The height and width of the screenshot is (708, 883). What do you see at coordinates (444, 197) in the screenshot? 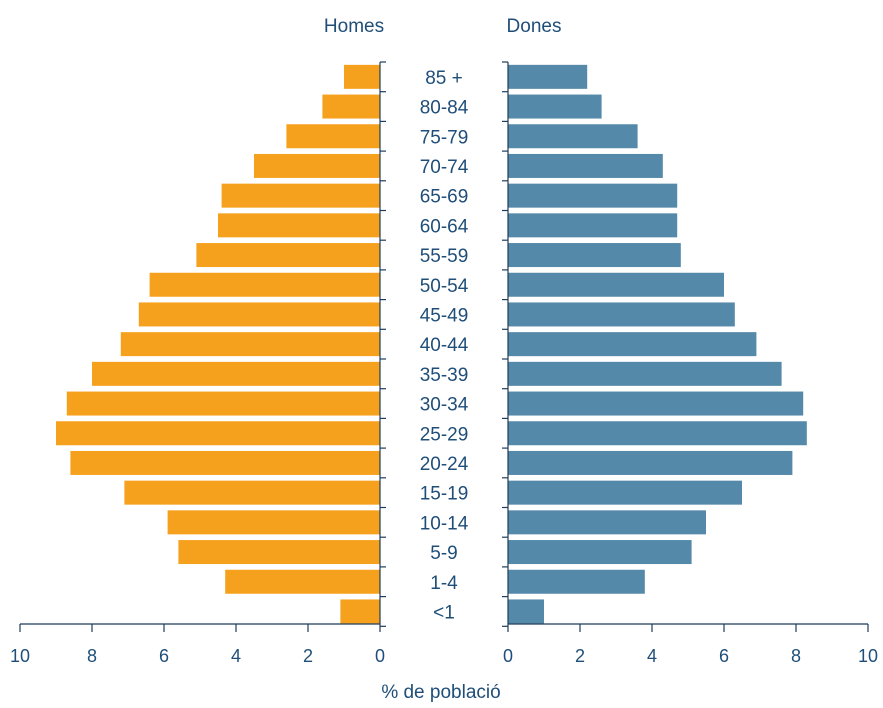
I see `age-label-65-69: 65-69` at bounding box center [444, 197].